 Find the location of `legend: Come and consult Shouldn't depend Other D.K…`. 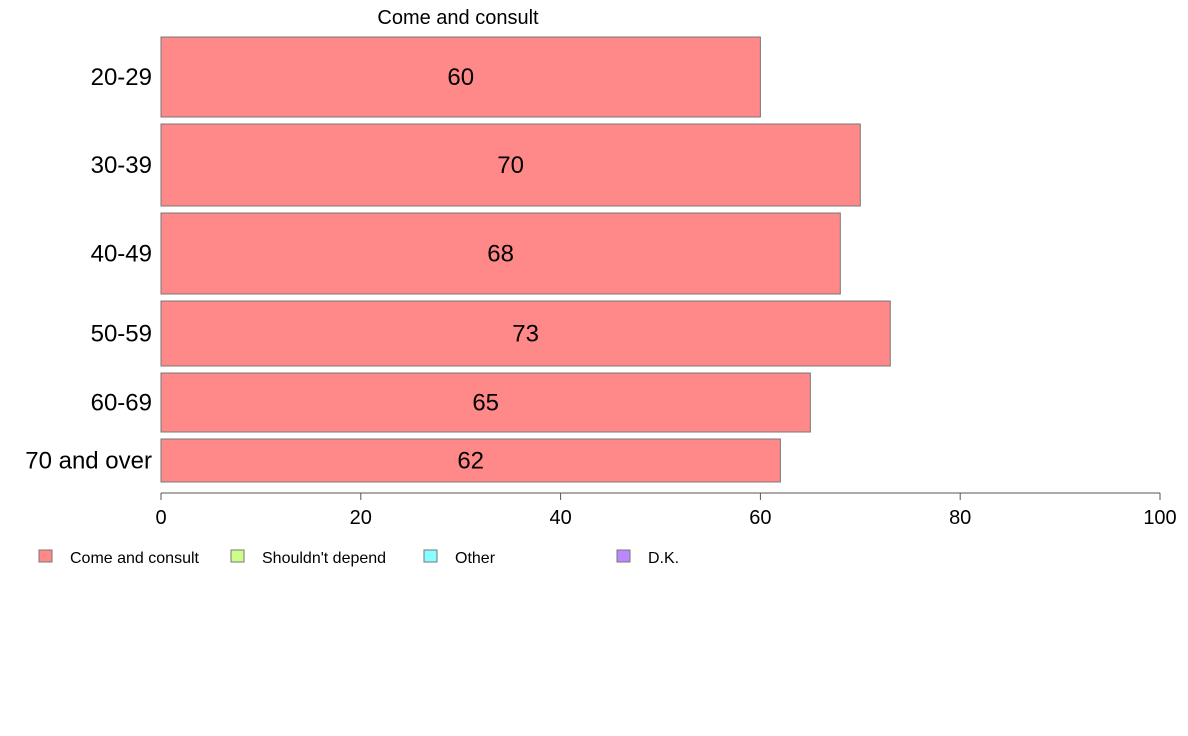

legend: Come and consult Shouldn't depend Other D.K… is located at coordinates (358, 558).